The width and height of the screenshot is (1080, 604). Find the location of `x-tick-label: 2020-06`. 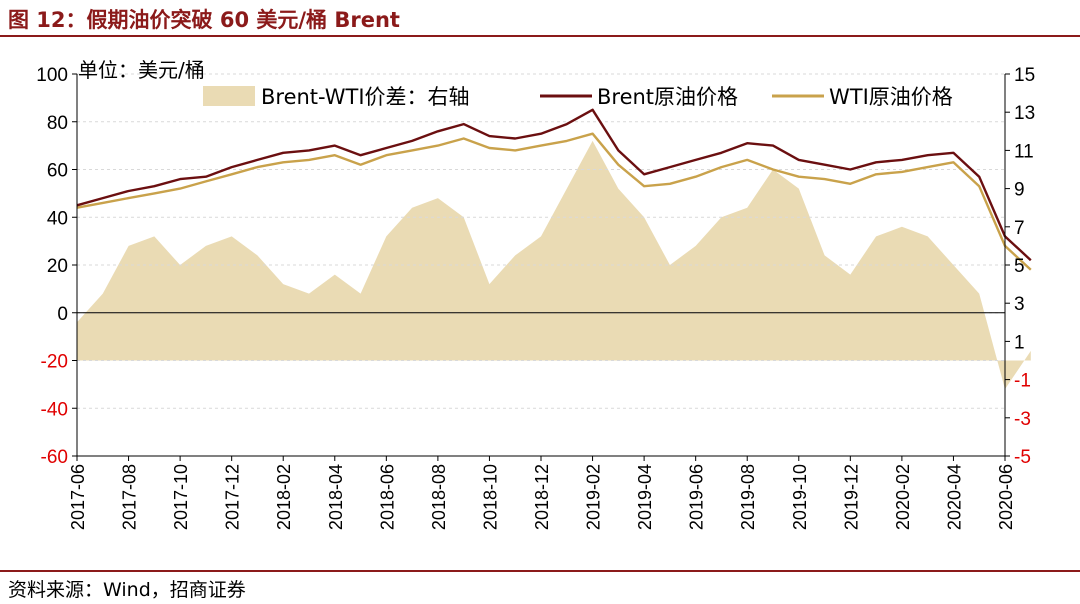

x-tick-label: 2020-06 is located at coordinates (1006, 497).